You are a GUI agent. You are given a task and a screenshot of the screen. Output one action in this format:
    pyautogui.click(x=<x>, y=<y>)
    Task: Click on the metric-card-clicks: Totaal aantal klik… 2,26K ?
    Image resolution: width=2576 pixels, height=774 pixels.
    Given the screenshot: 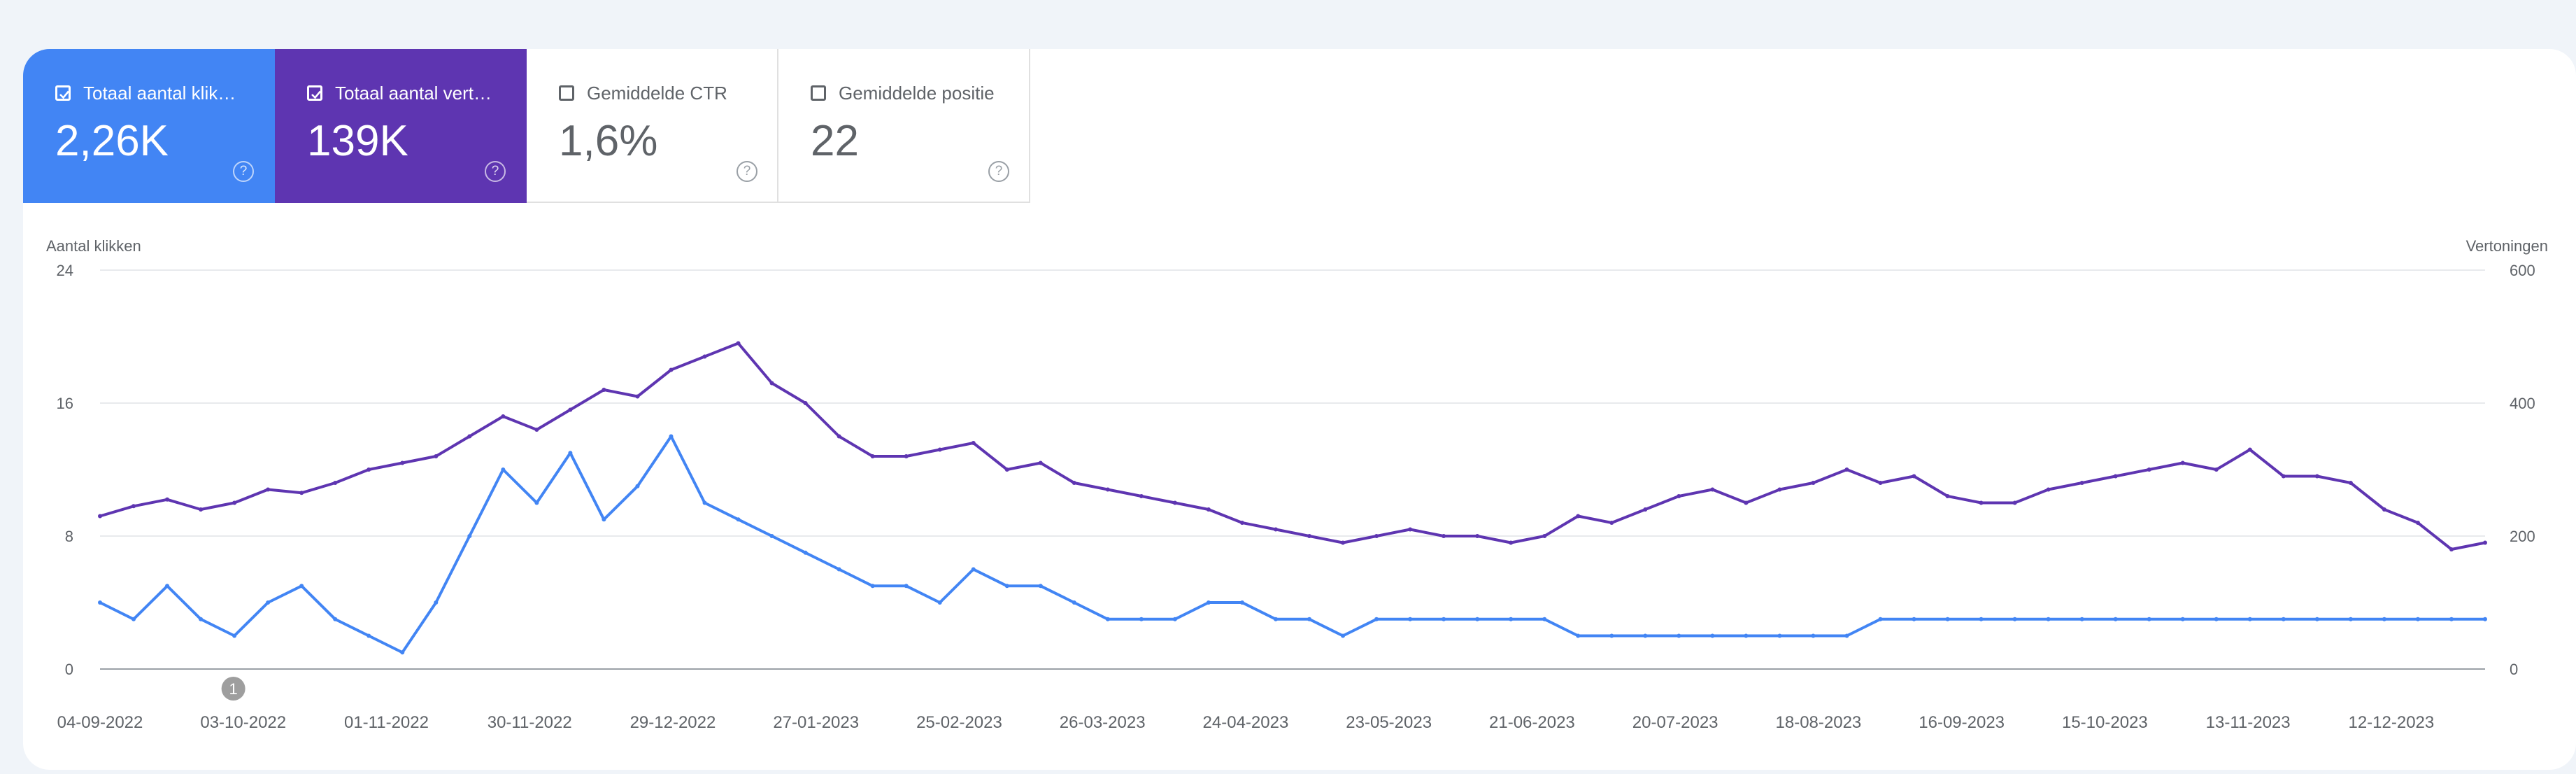 What is the action you would take?
    pyautogui.click(x=149, y=126)
    